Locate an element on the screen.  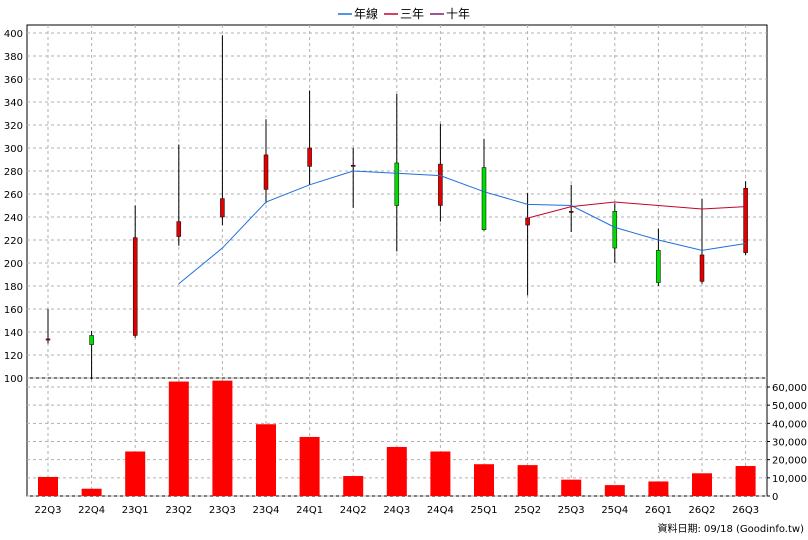
price-tick-label: 140 is located at coordinates (13, 333).